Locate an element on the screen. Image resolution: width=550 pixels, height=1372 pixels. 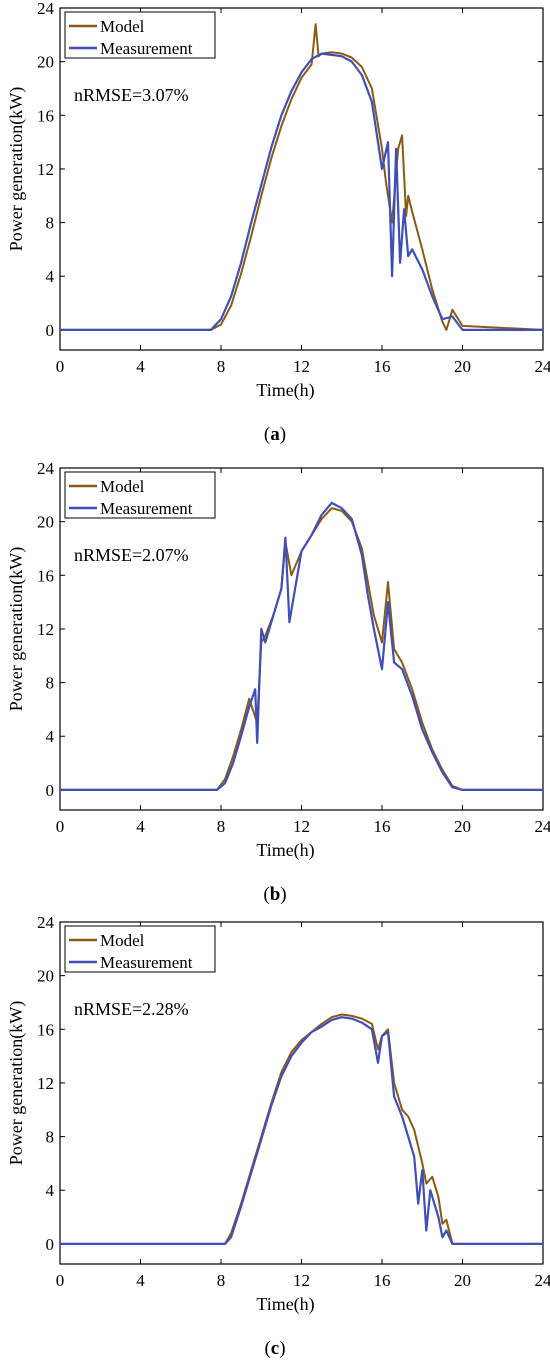
nrmse-annotation: nRMSE=3.07% is located at coordinates (131, 95).